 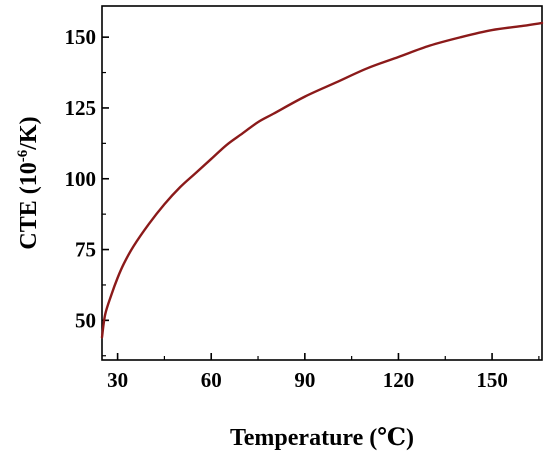 I want to click on x-tick-label: 120, so click(x=399, y=380).